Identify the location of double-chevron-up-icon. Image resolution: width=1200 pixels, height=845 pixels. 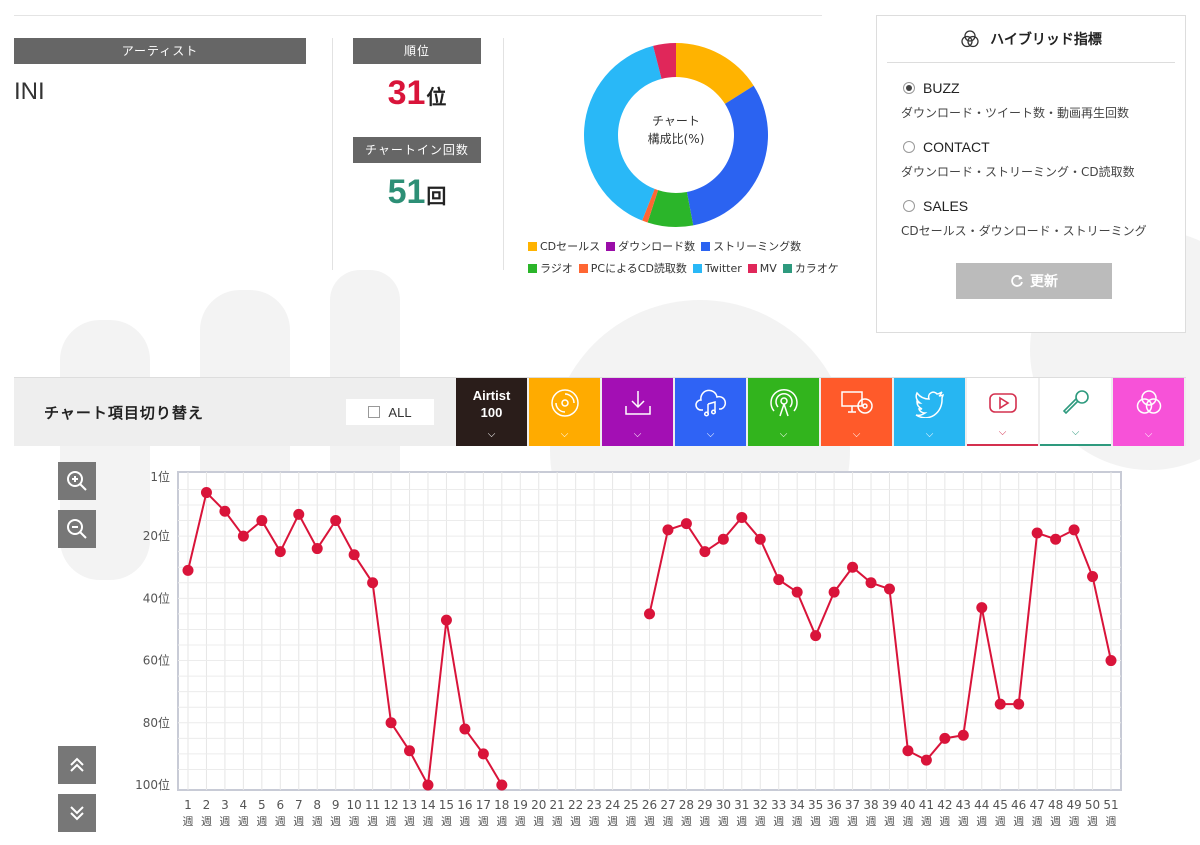
(77, 764).